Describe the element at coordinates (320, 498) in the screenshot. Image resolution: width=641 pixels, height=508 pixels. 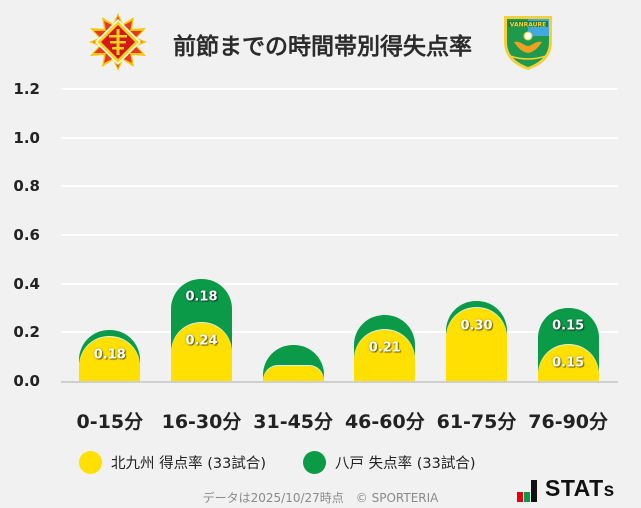
I see `data-source-note: データは2025/10/27時点 © SPORTERIA` at that location.